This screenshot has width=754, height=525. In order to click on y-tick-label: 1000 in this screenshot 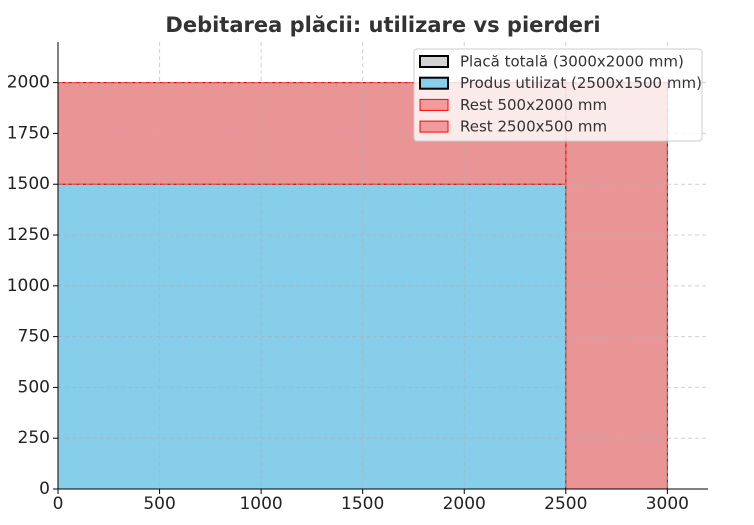, I will do `click(28, 286)`.